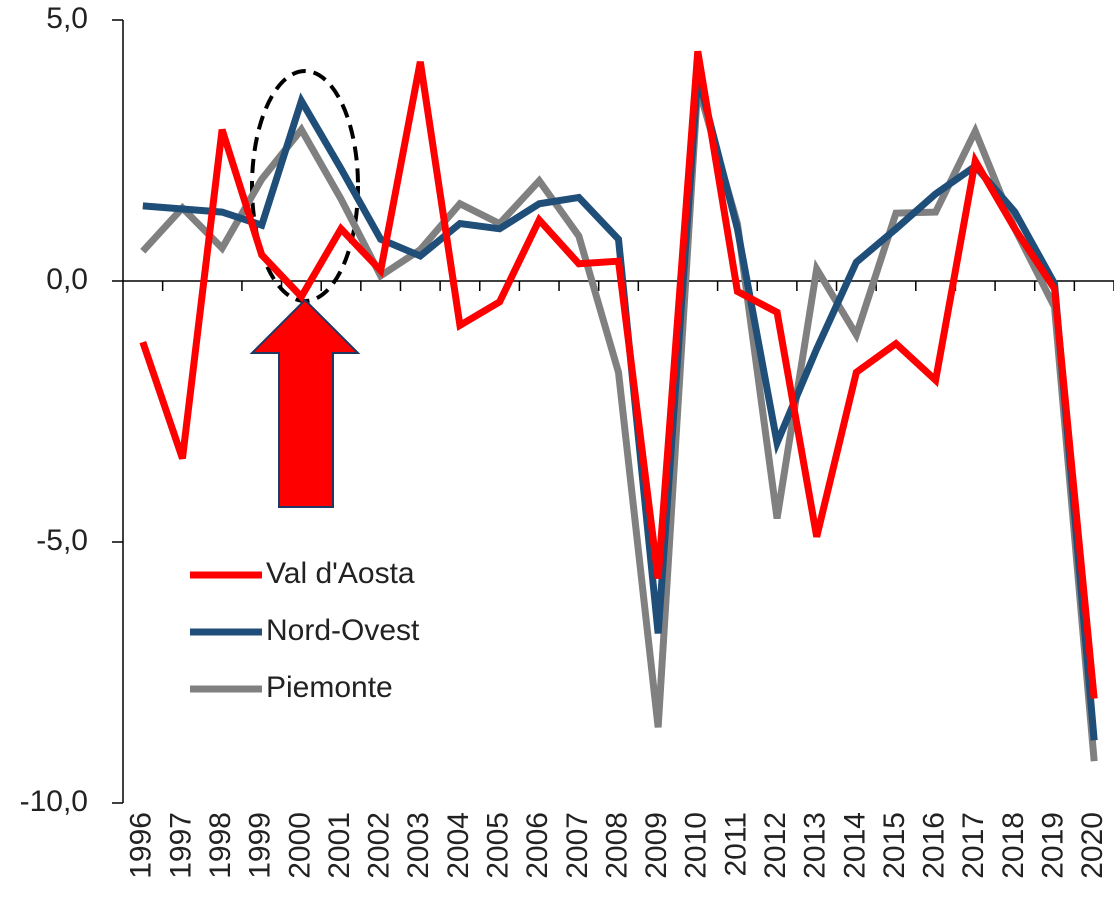 Image resolution: width=1114 pixels, height=906 pixels. What do you see at coordinates (260, 845) in the screenshot?
I see `x-tick-label: 1999` at bounding box center [260, 845].